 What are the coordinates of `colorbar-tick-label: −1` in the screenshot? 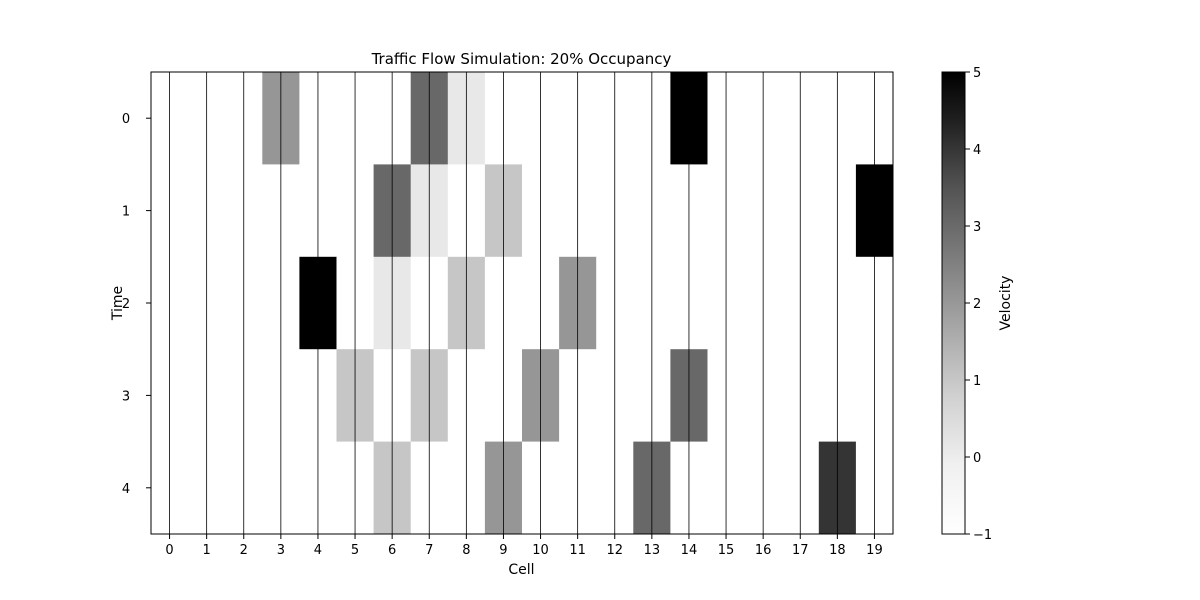 It's located at (982, 535).